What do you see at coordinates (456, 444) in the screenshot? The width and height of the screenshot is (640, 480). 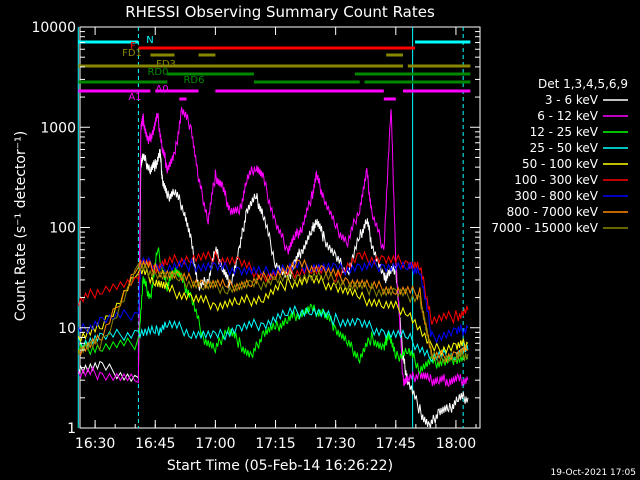 I see `x-tick-label-6: 18:00` at bounding box center [456, 444].